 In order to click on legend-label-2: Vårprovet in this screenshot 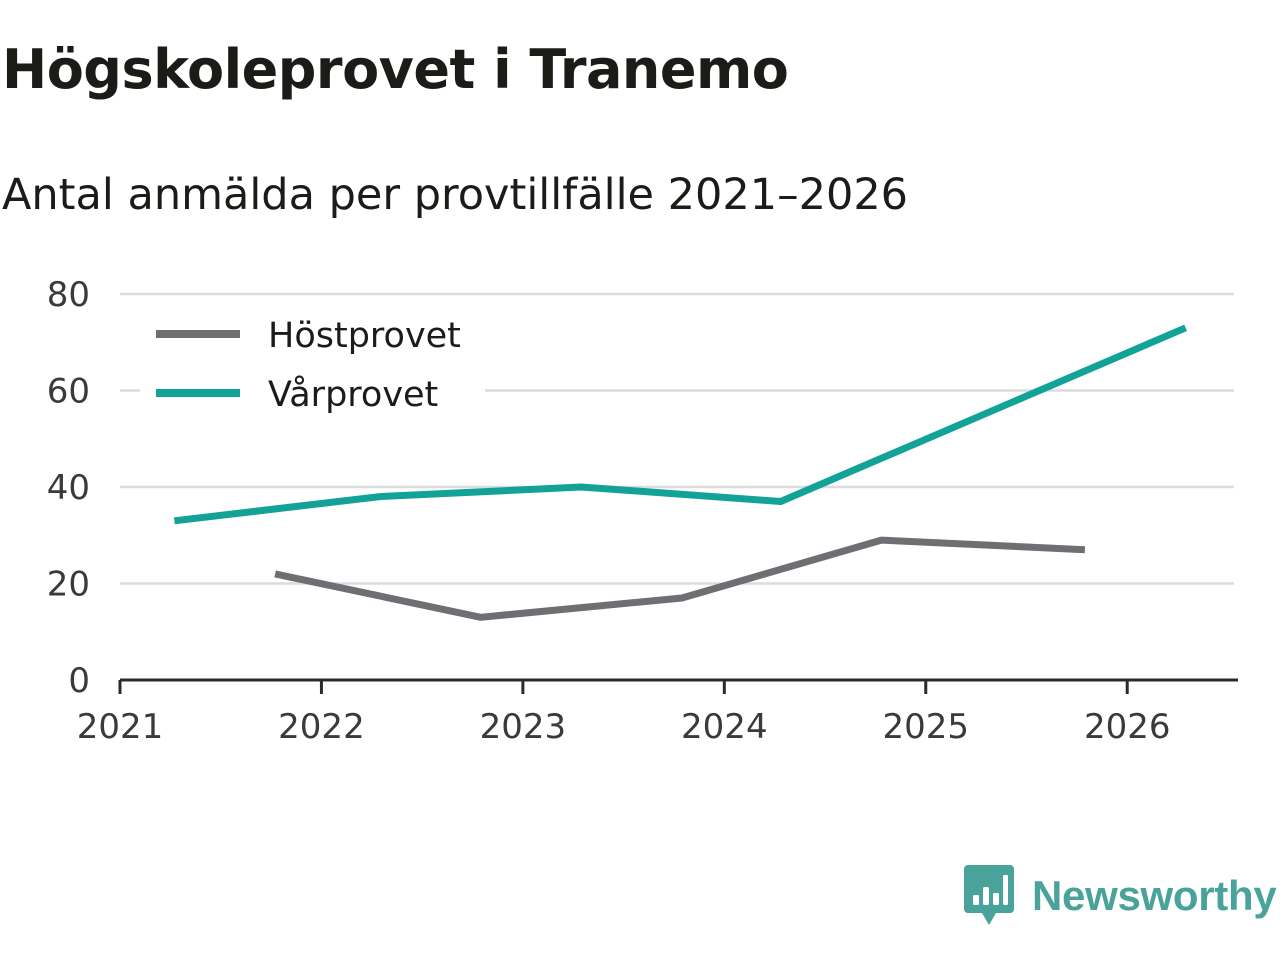, I will do `click(353, 394)`.